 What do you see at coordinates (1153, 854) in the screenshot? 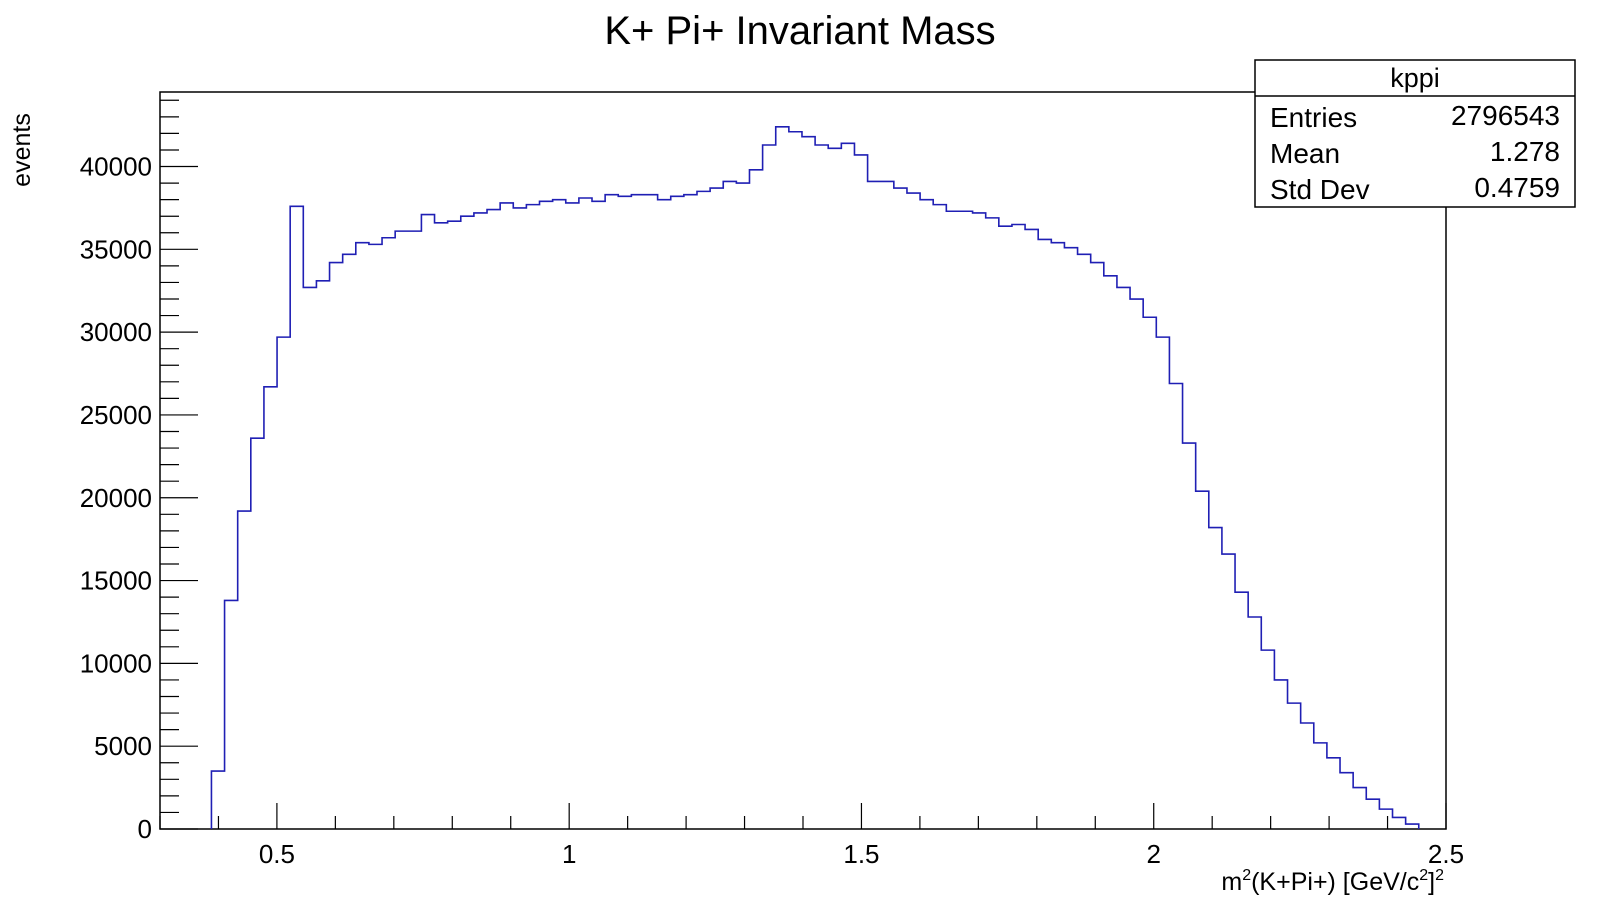
I see `x-tick-label: 2` at bounding box center [1153, 854].